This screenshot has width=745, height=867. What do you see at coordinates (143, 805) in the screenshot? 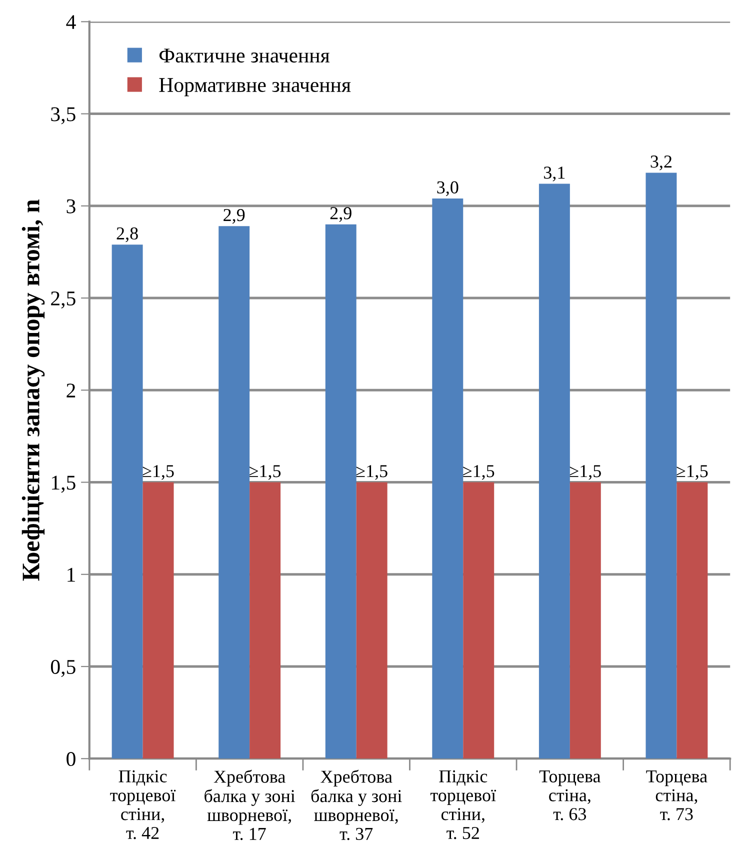
I see `x-tick-label: Підкіс торцевої стіни, т. 42` at bounding box center [143, 805].